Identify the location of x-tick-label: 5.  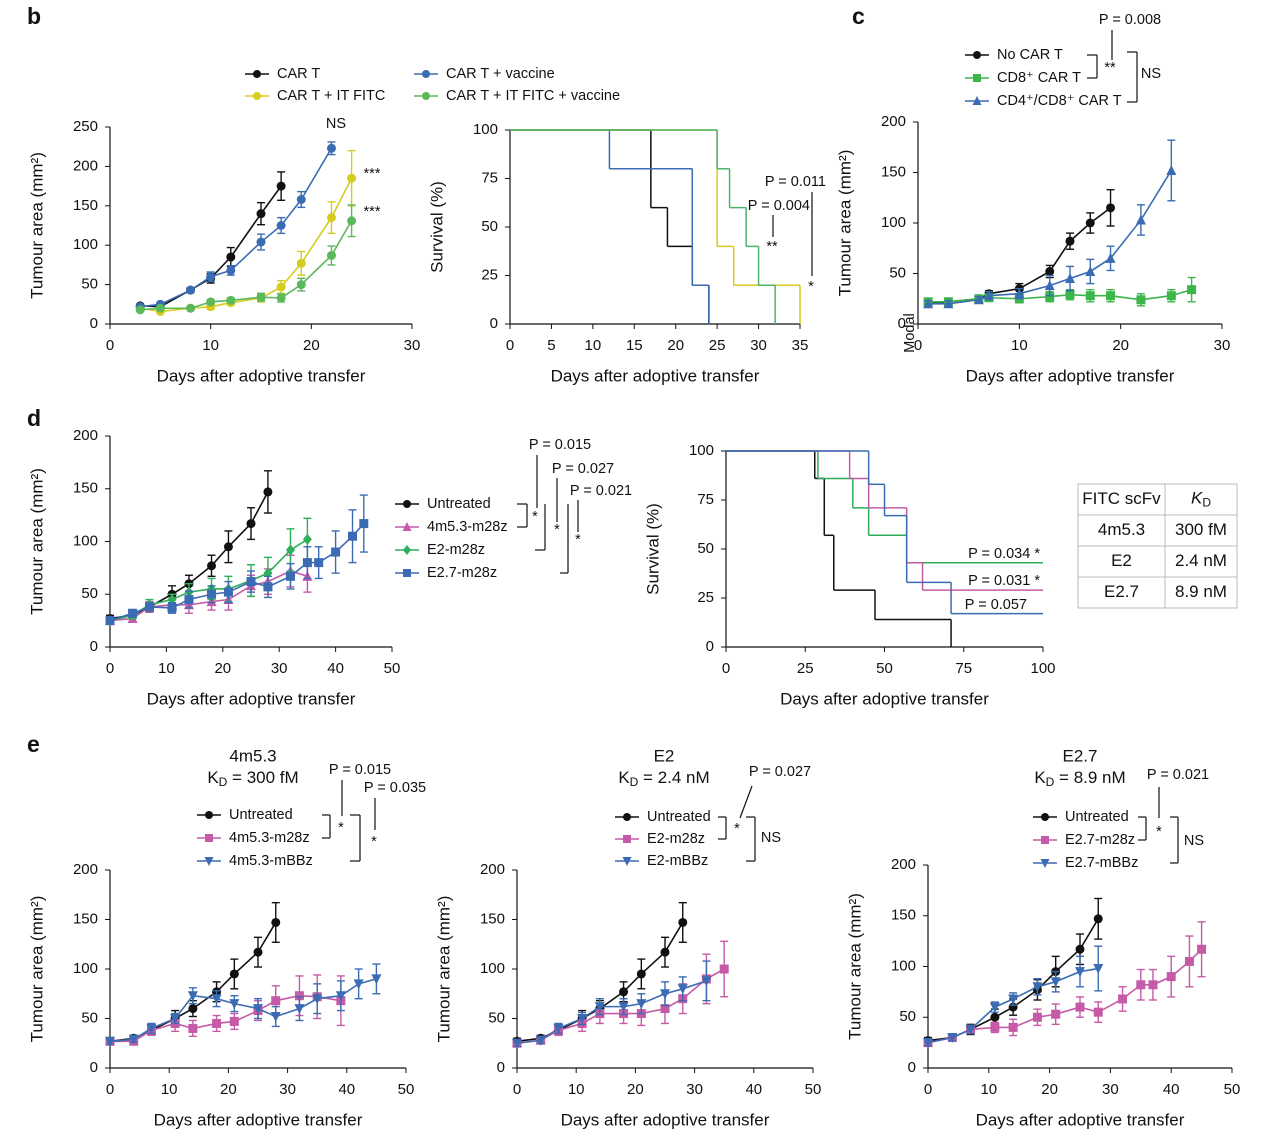
(551, 345).